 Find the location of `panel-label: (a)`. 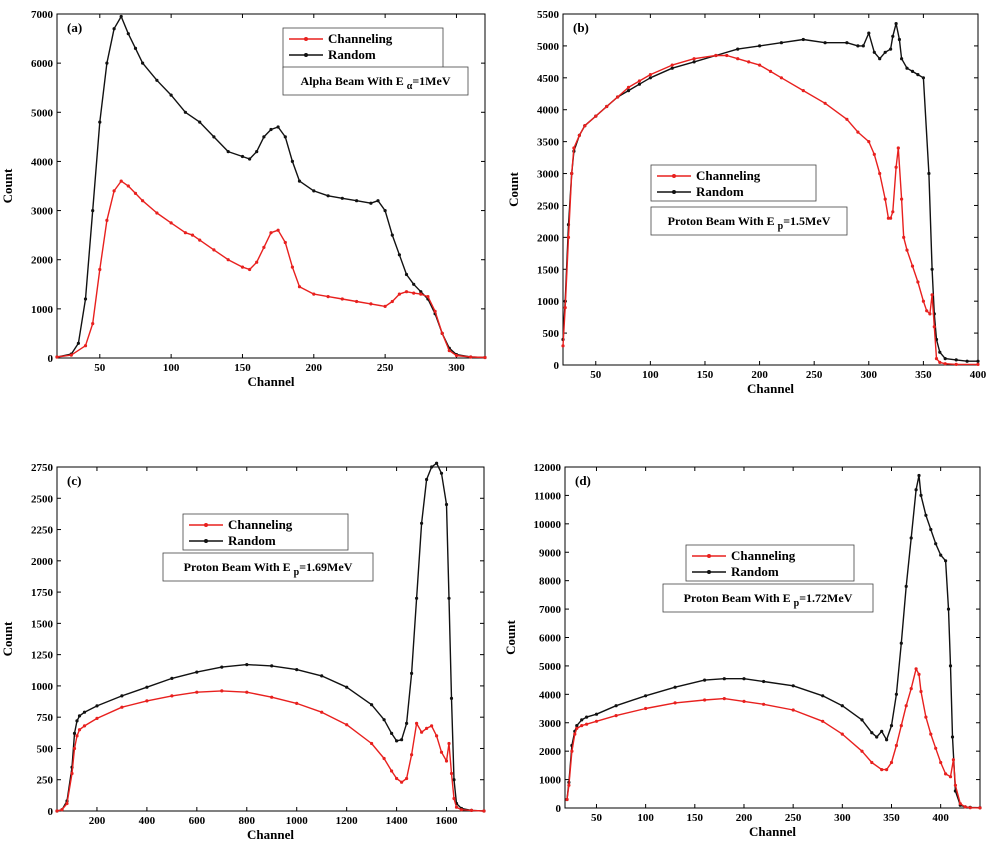

panel-label: (a) is located at coordinates (74, 27).